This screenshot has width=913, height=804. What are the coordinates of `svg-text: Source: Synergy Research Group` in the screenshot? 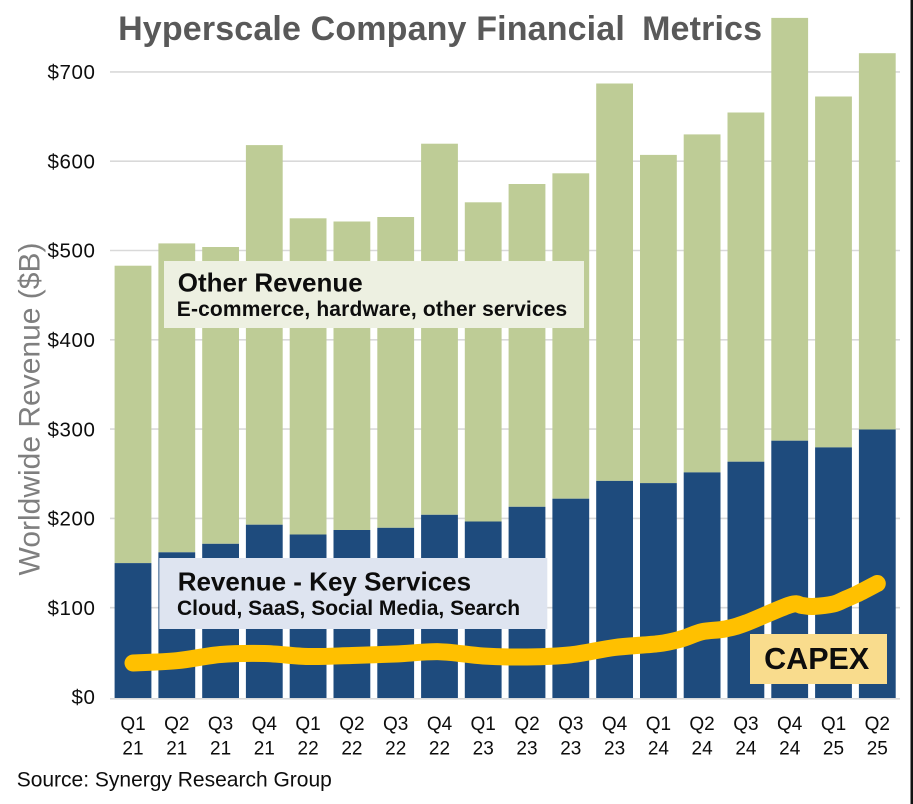 It's located at (174, 780).